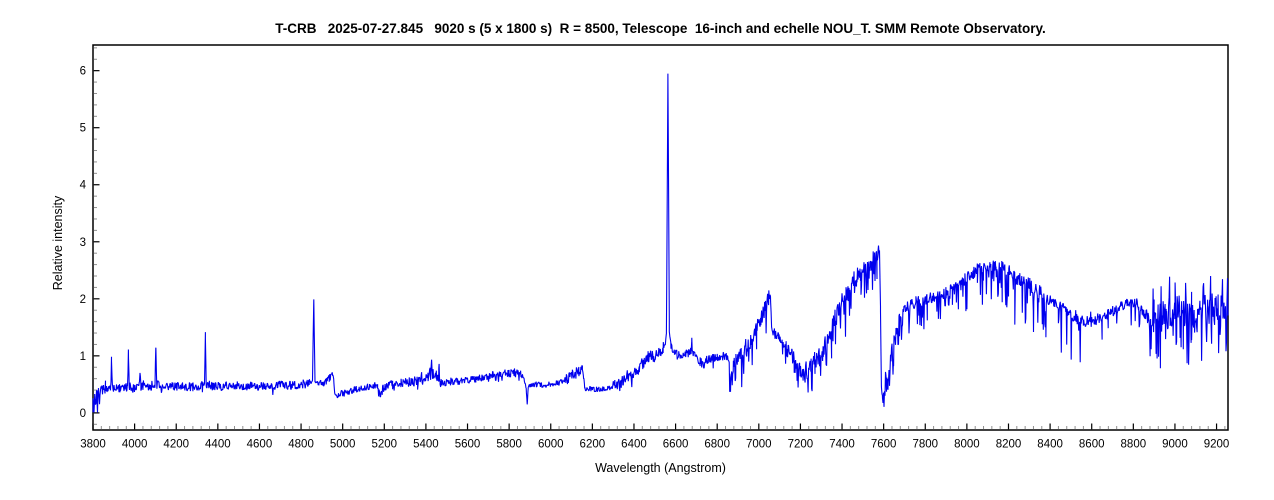  Describe the element at coordinates (384, 445) in the screenshot. I see `x-tick-label: 5200` at that location.